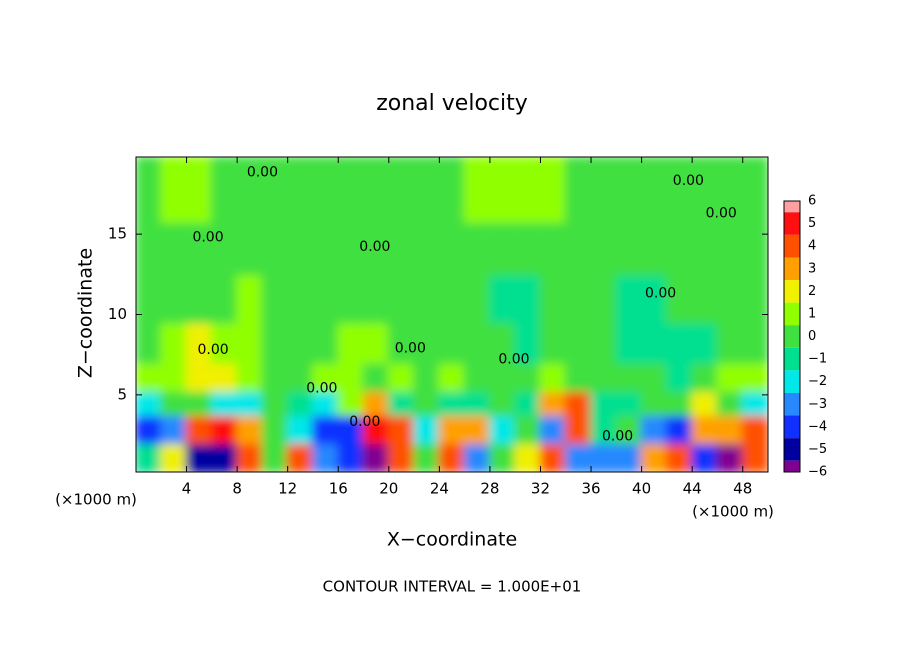 Image resolution: width=904 pixels, height=654 pixels. I want to click on colorbar-label: −4, so click(817, 426).